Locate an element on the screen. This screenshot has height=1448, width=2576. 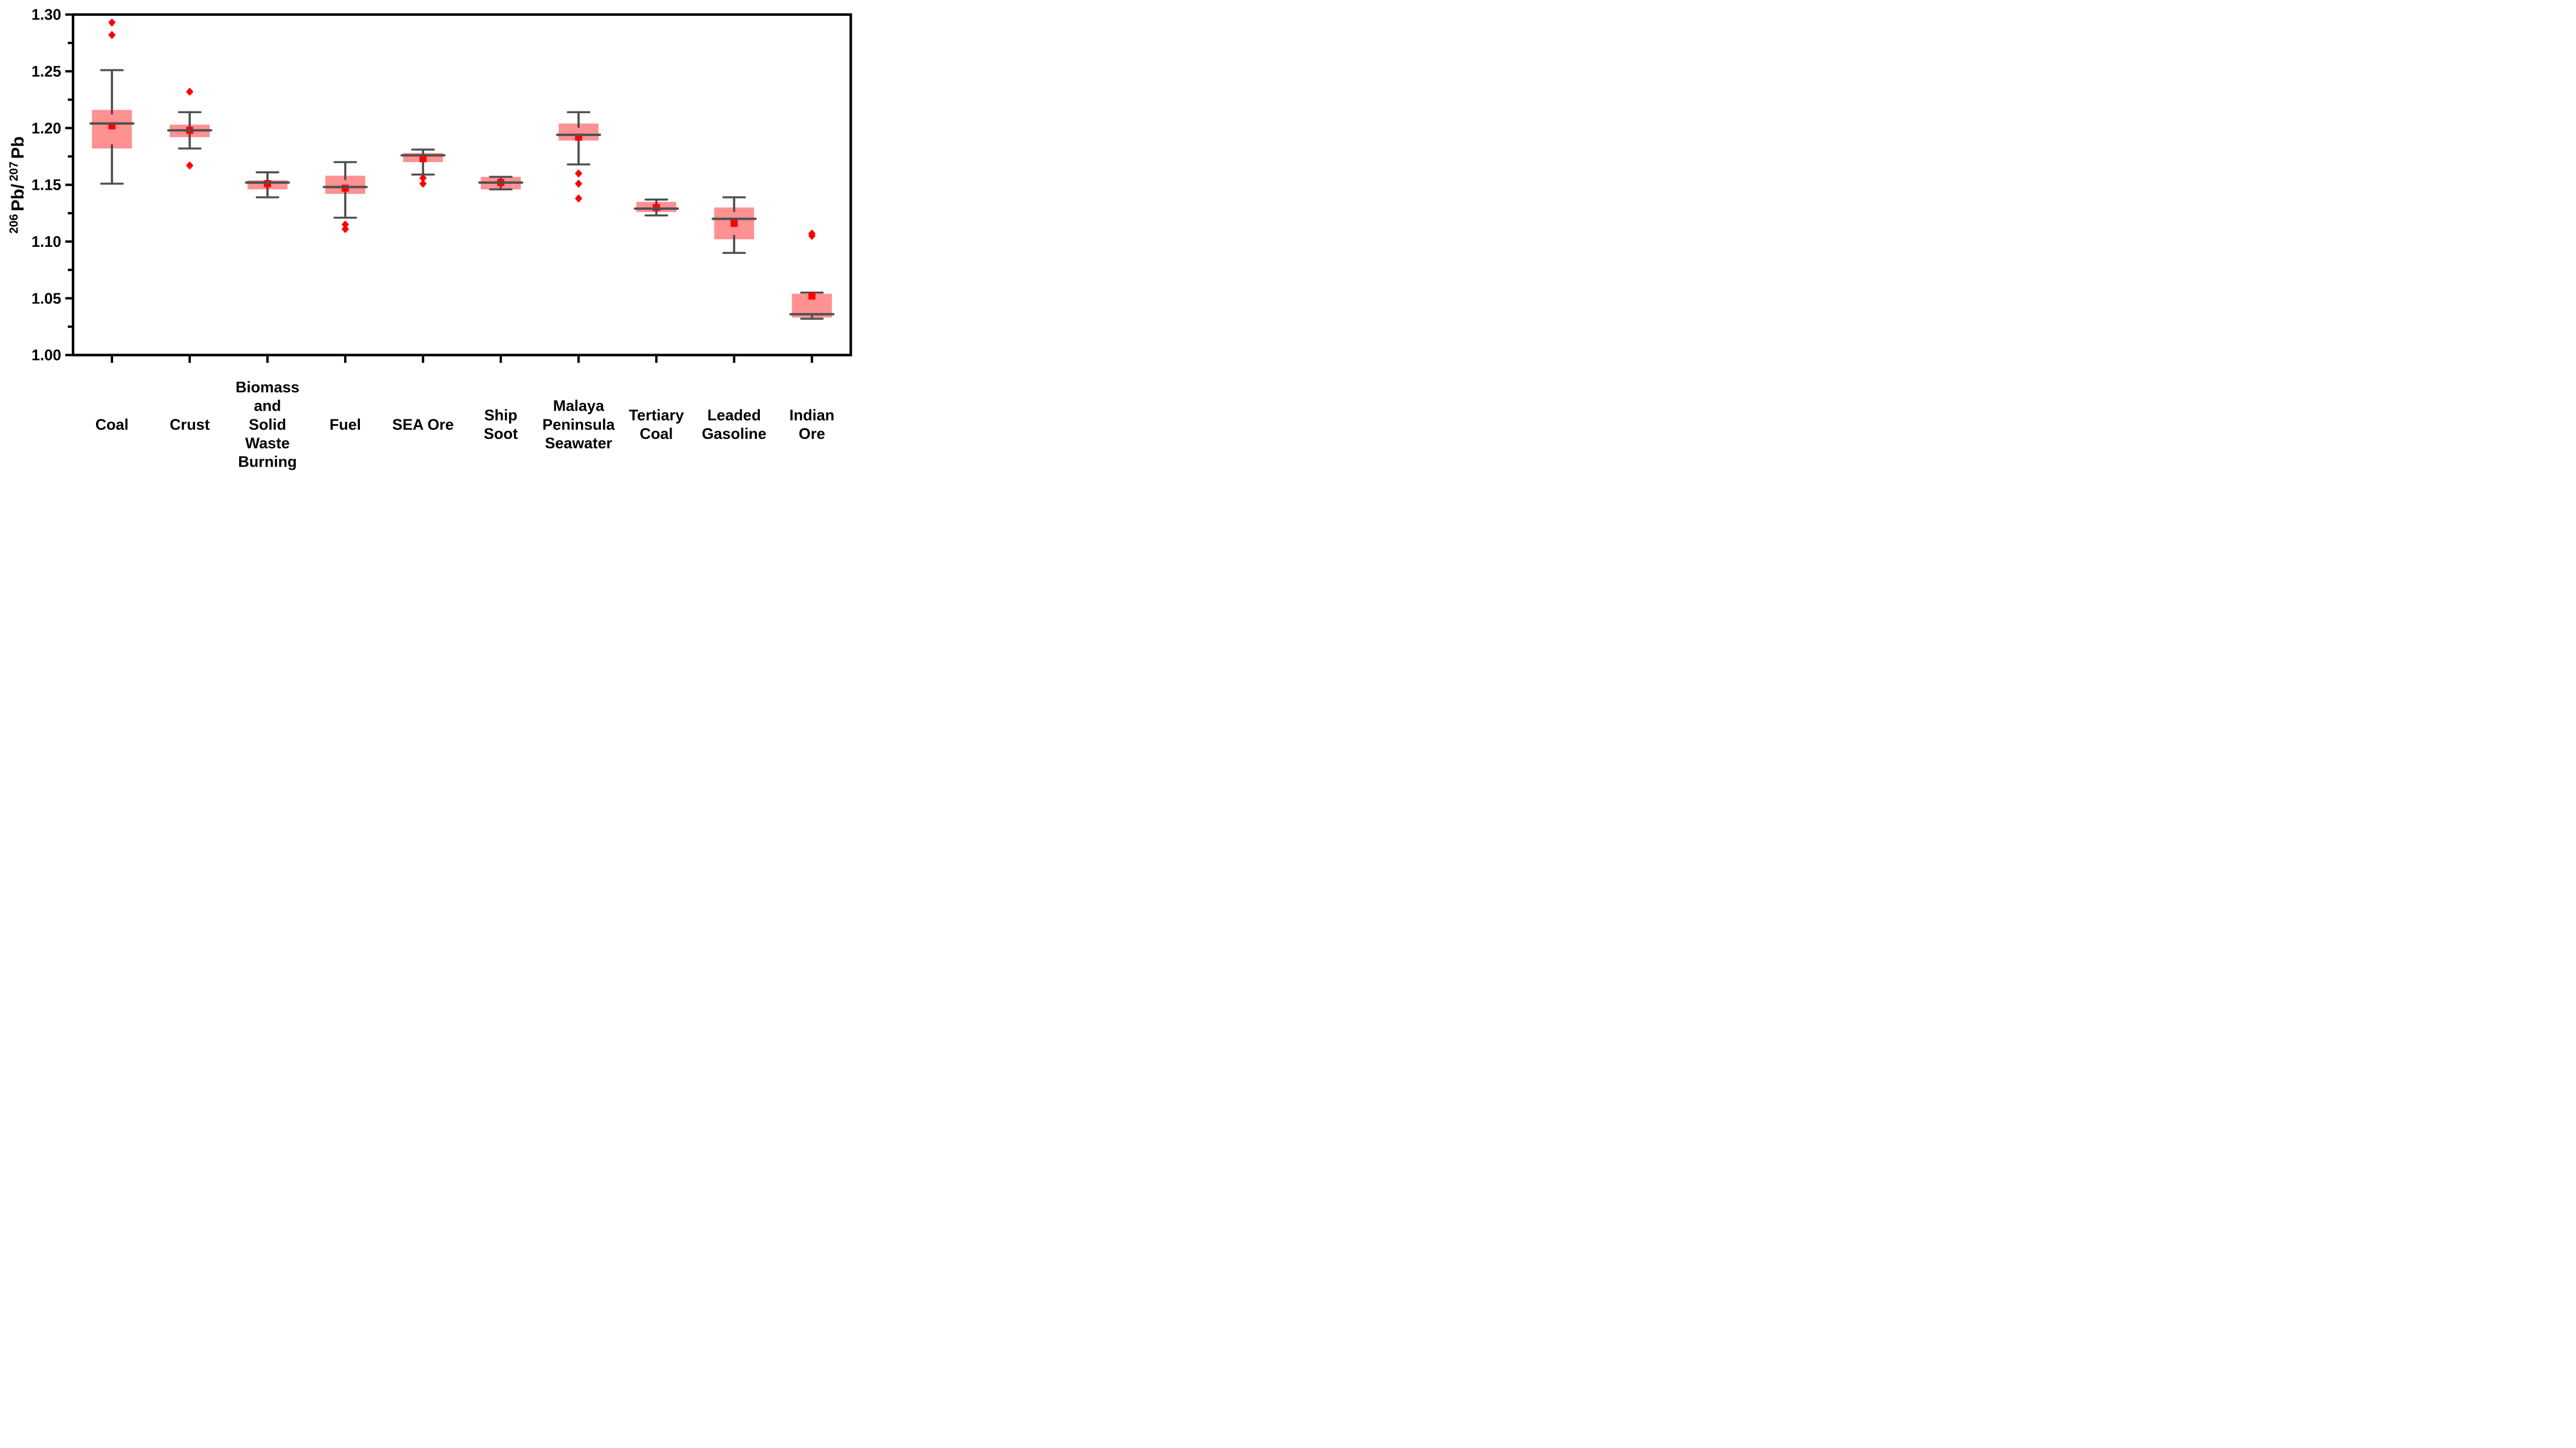
y-axis-title-superscript-207: 207 is located at coordinates (14, 171).